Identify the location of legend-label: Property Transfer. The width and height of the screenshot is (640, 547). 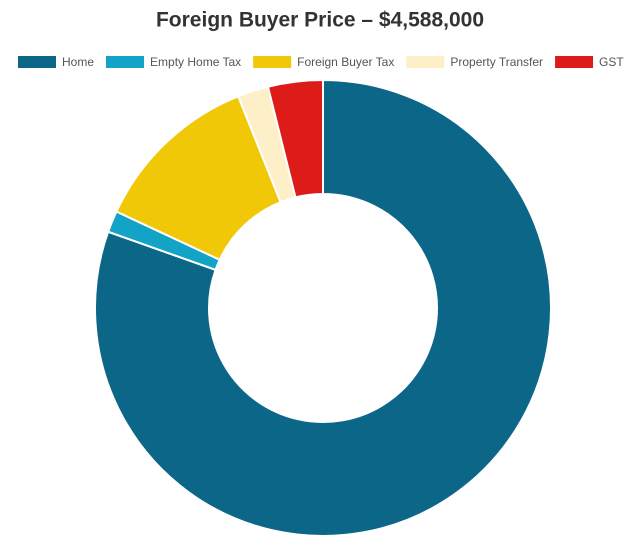
(496, 62).